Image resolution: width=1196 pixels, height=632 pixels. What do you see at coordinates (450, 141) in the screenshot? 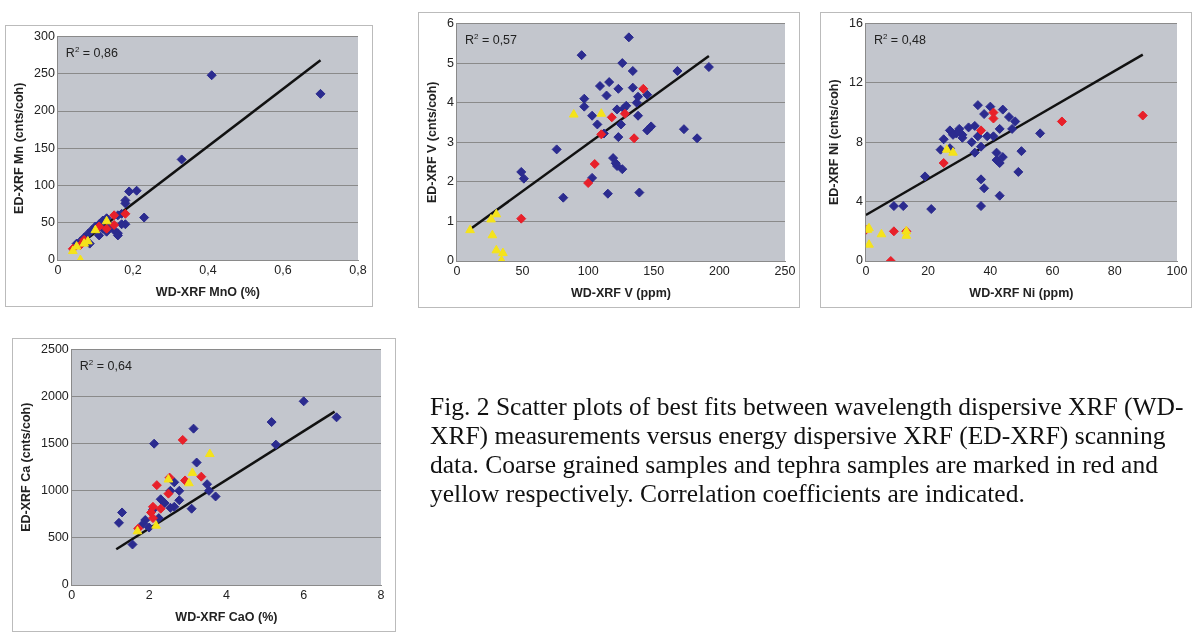
I see `y-tick-label: 3` at bounding box center [450, 141].